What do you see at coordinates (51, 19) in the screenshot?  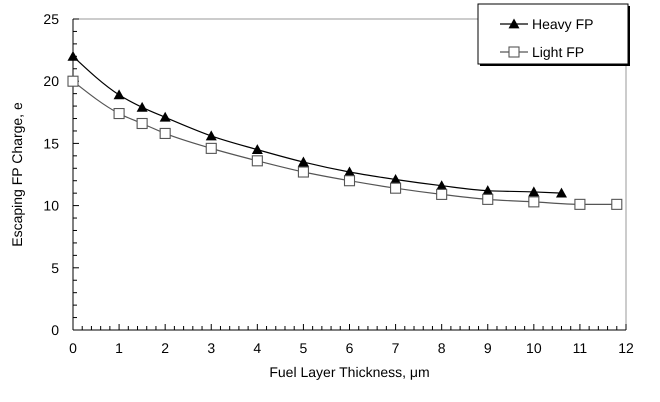 I see `y-tick-label: 25` at bounding box center [51, 19].